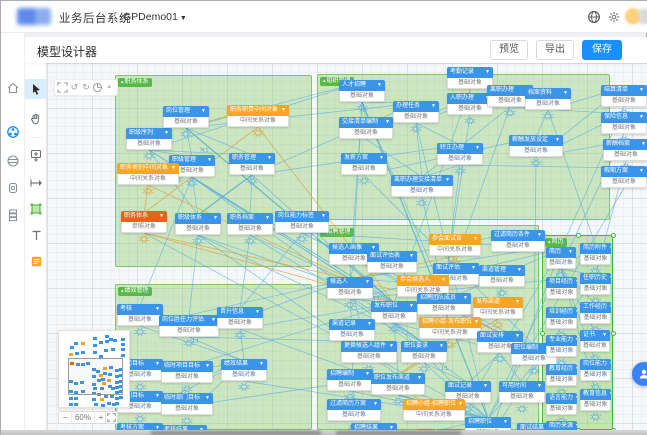  What do you see at coordinates (354, 410) in the screenshot?
I see `model-node: 过滤简历方案 ▼ 基础对象` at bounding box center [354, 410].